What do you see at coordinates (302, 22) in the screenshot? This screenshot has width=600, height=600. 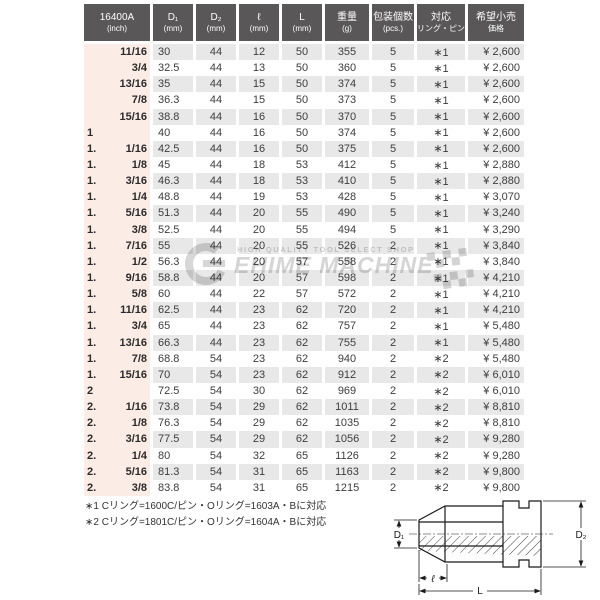 I see `column-header-L: L (mm)` at bounding box center [302, 22].